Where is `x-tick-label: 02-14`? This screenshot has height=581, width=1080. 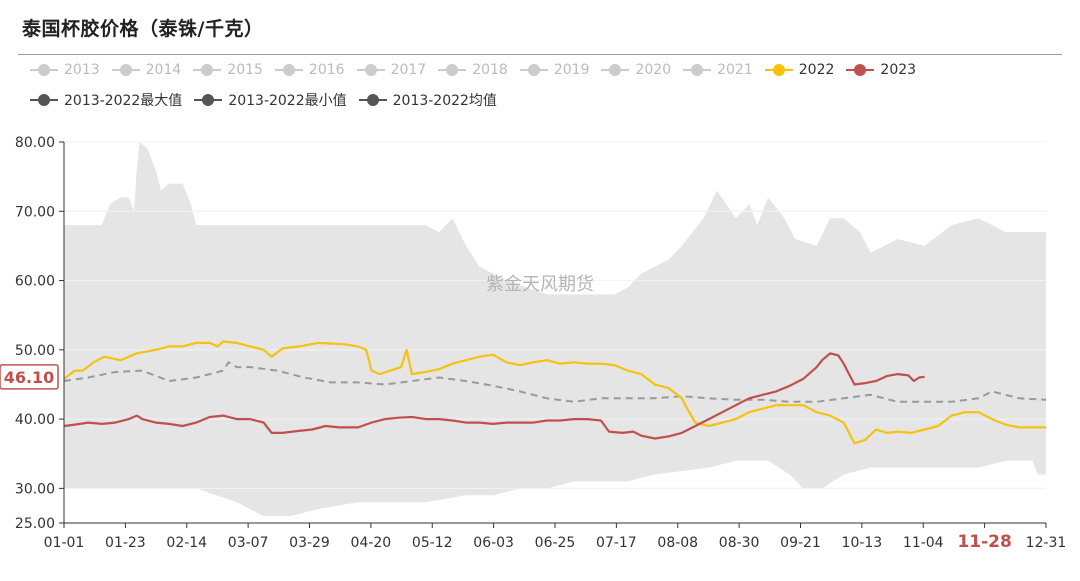
x-tick-label: 02-14 is located at coordinates (186, 543).